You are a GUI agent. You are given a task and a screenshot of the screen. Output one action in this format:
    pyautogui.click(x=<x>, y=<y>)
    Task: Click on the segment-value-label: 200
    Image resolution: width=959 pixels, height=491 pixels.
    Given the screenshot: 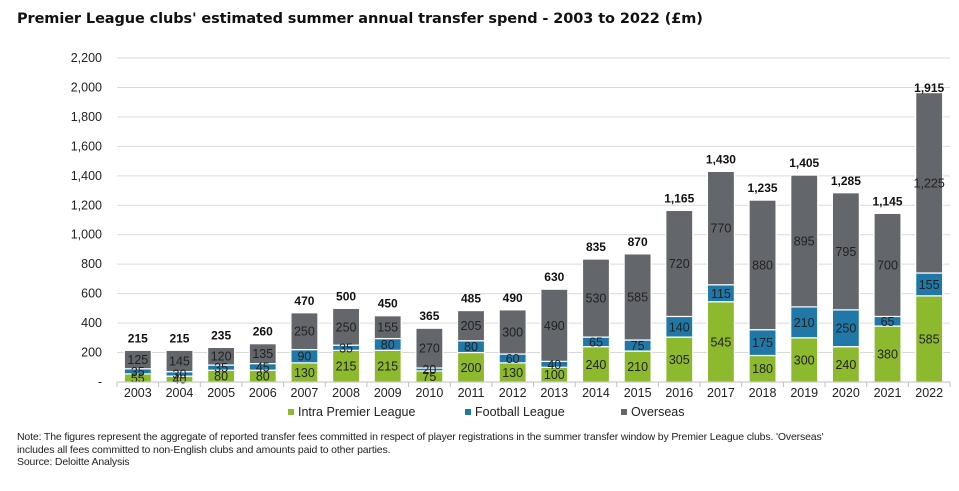 What is the action you would take?
    pyautogui.click(x=471, y=368)
    